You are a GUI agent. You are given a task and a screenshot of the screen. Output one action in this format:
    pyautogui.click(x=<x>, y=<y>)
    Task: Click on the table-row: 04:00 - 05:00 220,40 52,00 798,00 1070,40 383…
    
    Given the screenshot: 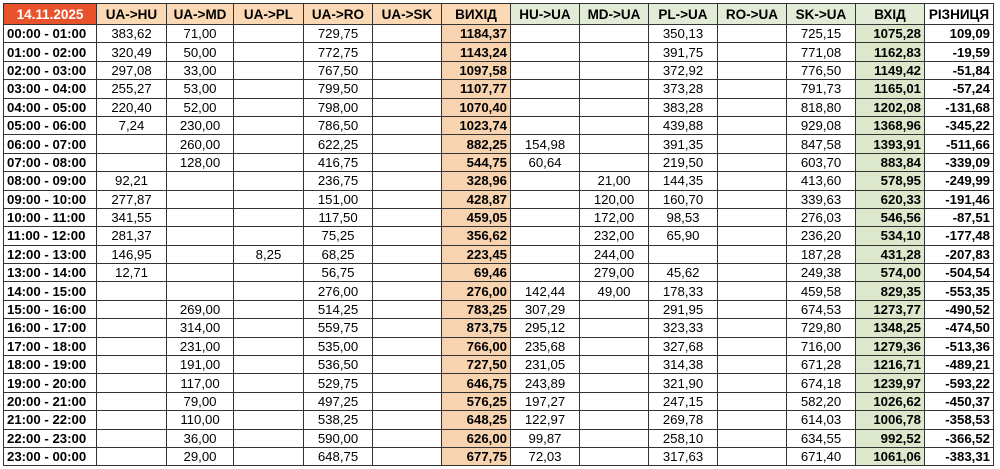 What is the action you would take?
    pyautogui.click(x=498, y=107)
    